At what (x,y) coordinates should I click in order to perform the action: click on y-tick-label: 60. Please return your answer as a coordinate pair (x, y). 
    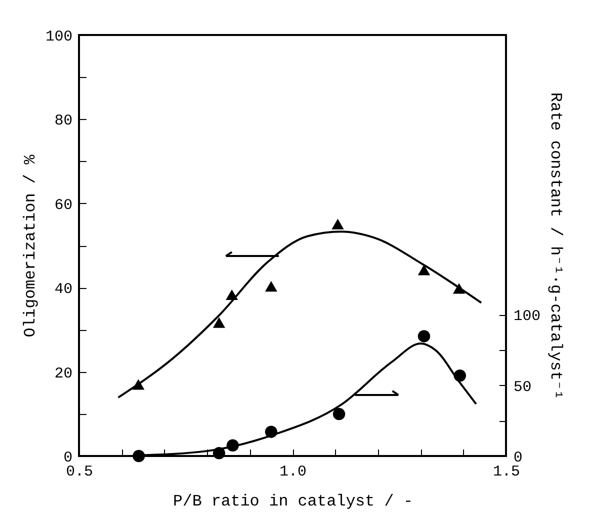
    Looking at the image, I should click on (63, 205).